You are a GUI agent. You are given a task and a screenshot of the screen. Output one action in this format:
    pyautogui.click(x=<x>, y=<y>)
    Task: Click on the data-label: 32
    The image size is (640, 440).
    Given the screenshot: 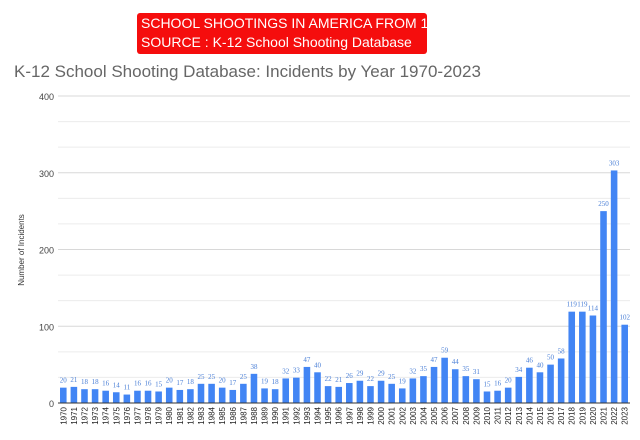 What is the action you would take?
    pyautogui.click(x=413, y=371)
    